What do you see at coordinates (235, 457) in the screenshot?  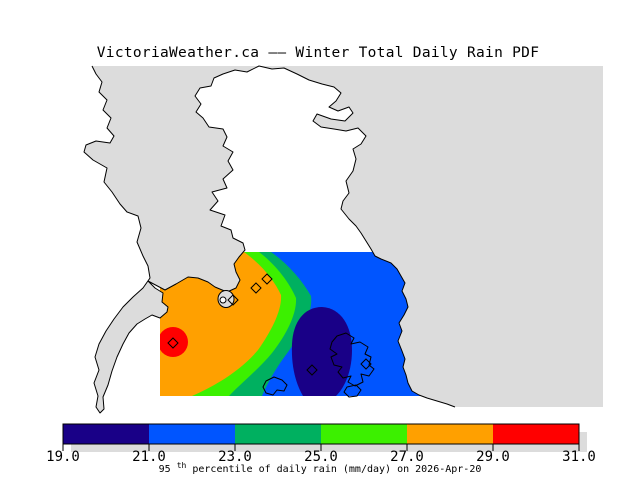 I see `colorbar-tick-label: 23.0` at bounding box center [235, 457].